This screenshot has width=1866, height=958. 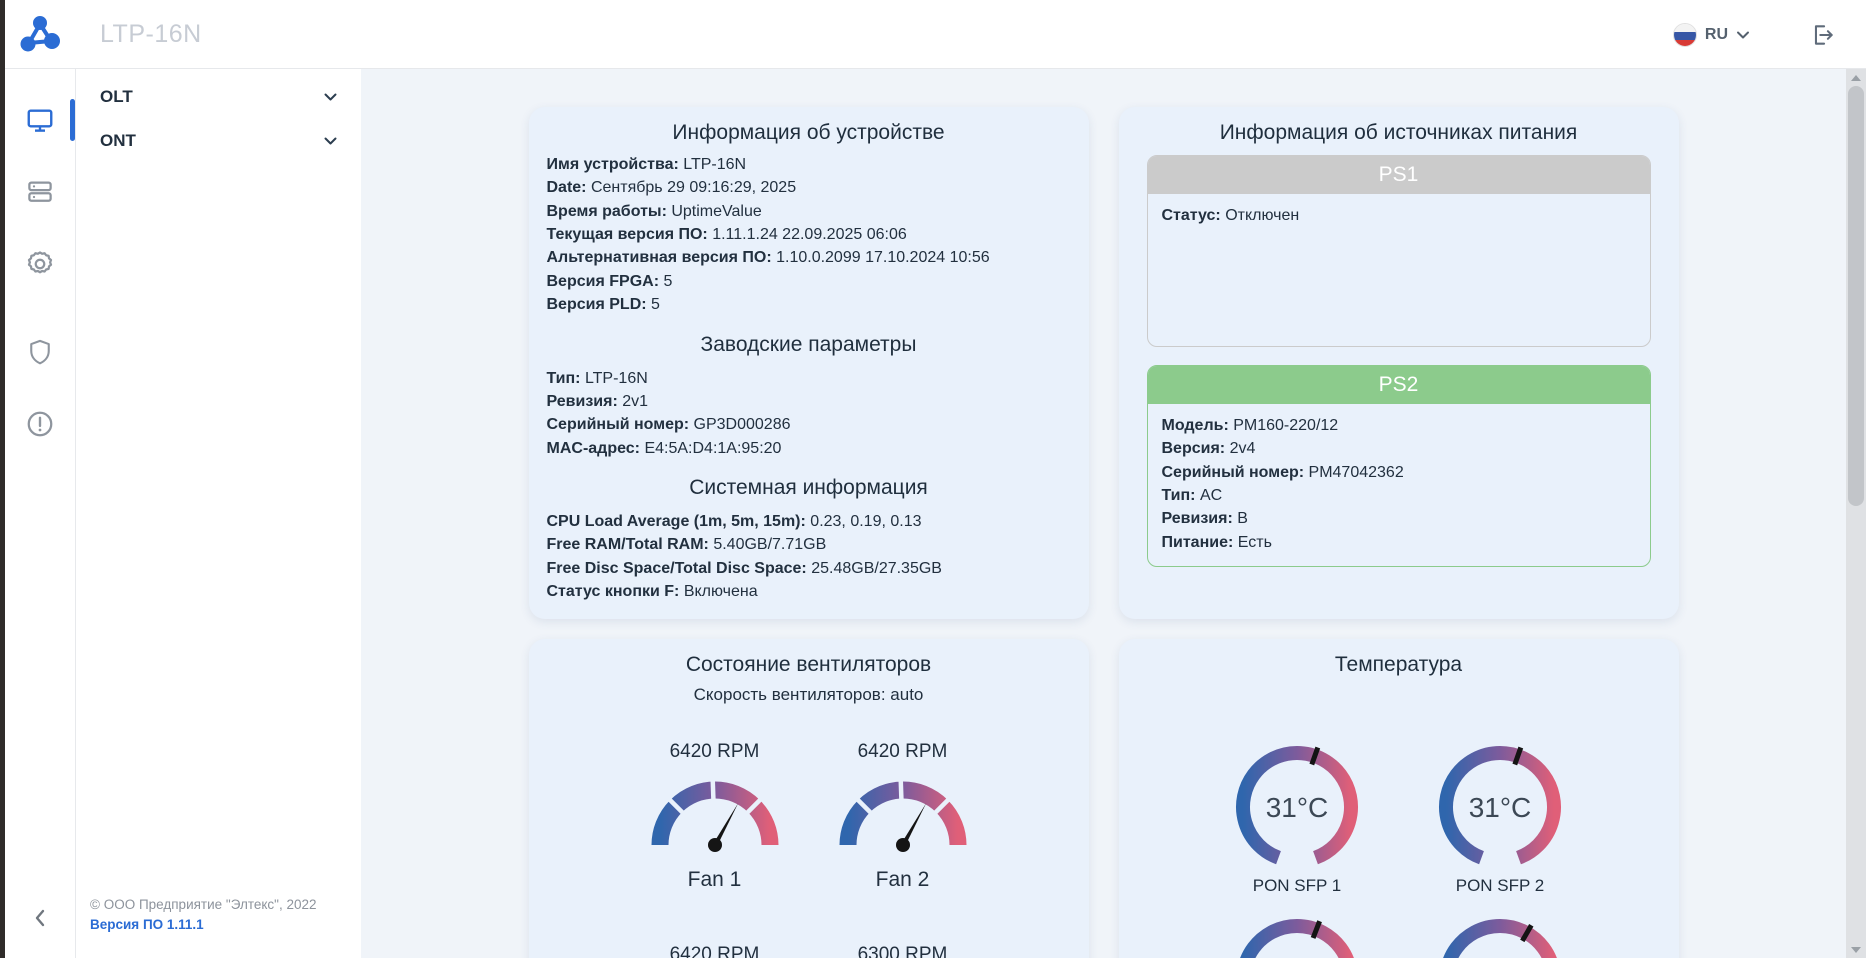 I want to click on logo, so click(x=40, y=34).